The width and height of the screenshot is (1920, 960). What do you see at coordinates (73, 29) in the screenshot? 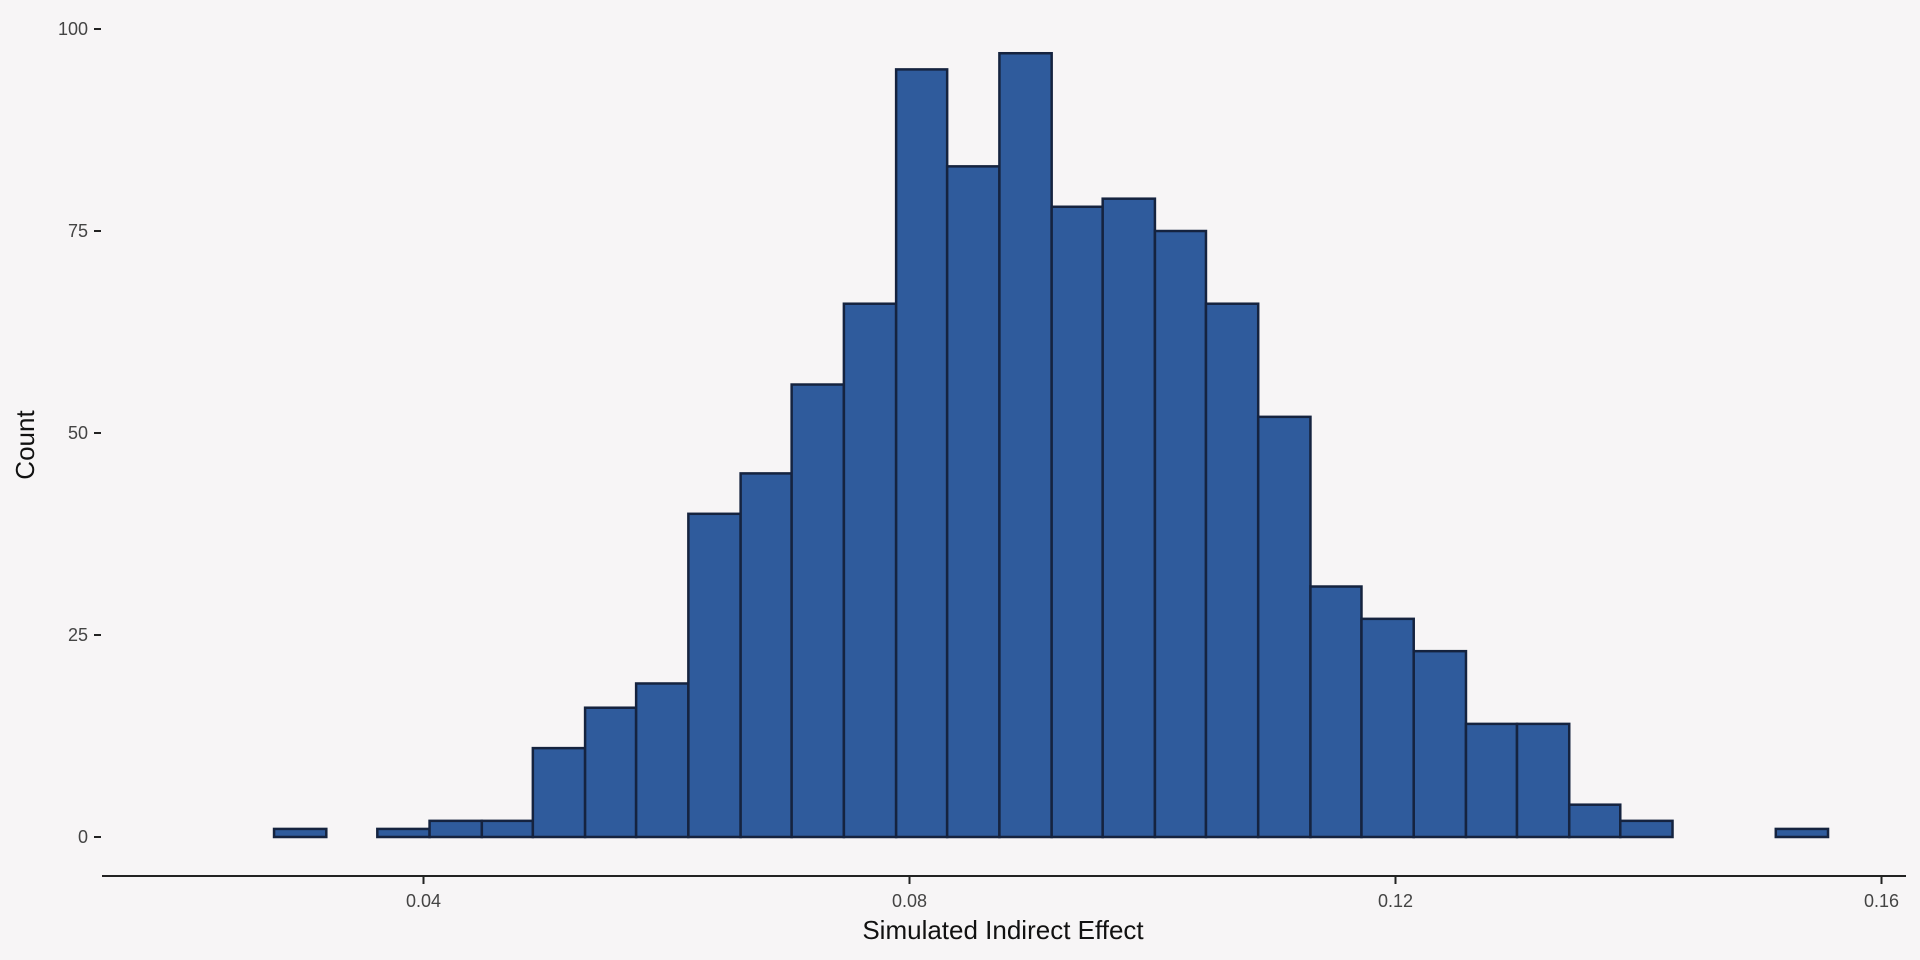
I see `y-tick-label-4: 100` at bounding box center [73, 29].